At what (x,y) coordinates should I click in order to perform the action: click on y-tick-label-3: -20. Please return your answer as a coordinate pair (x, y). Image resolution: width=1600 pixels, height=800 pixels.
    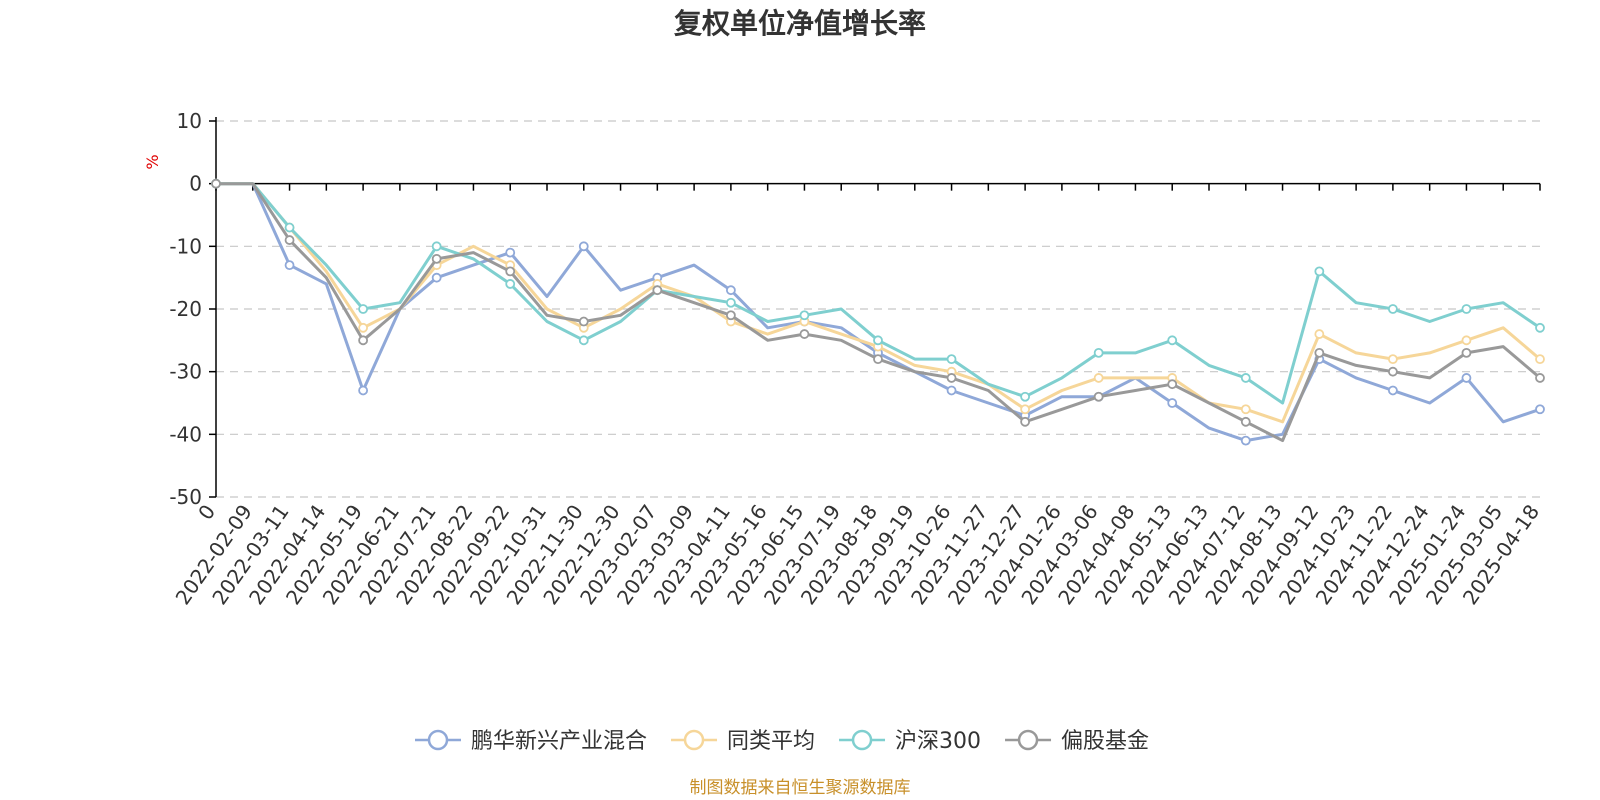
    Looking at the image, I should click on (185, 309).